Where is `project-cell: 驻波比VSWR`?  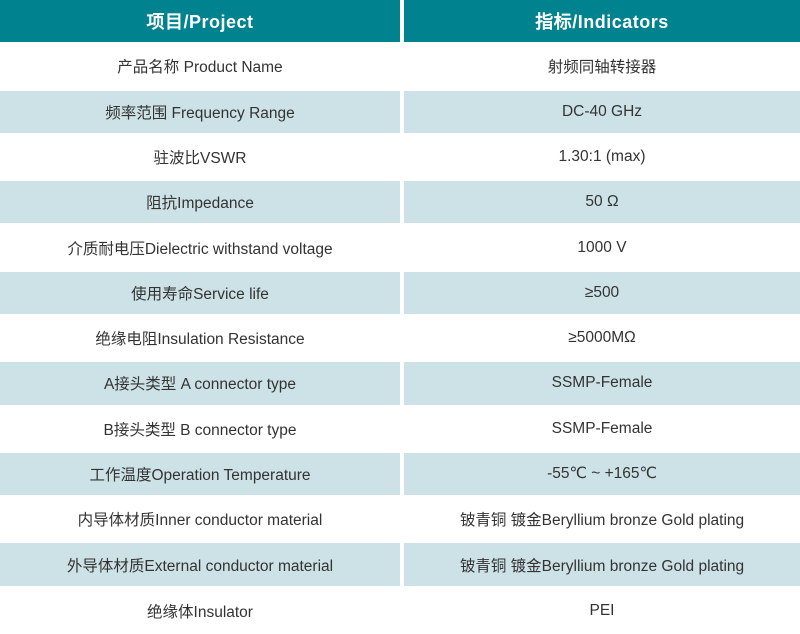 project-cell: 驻波比VSWR is located at coordinates (200, 158).